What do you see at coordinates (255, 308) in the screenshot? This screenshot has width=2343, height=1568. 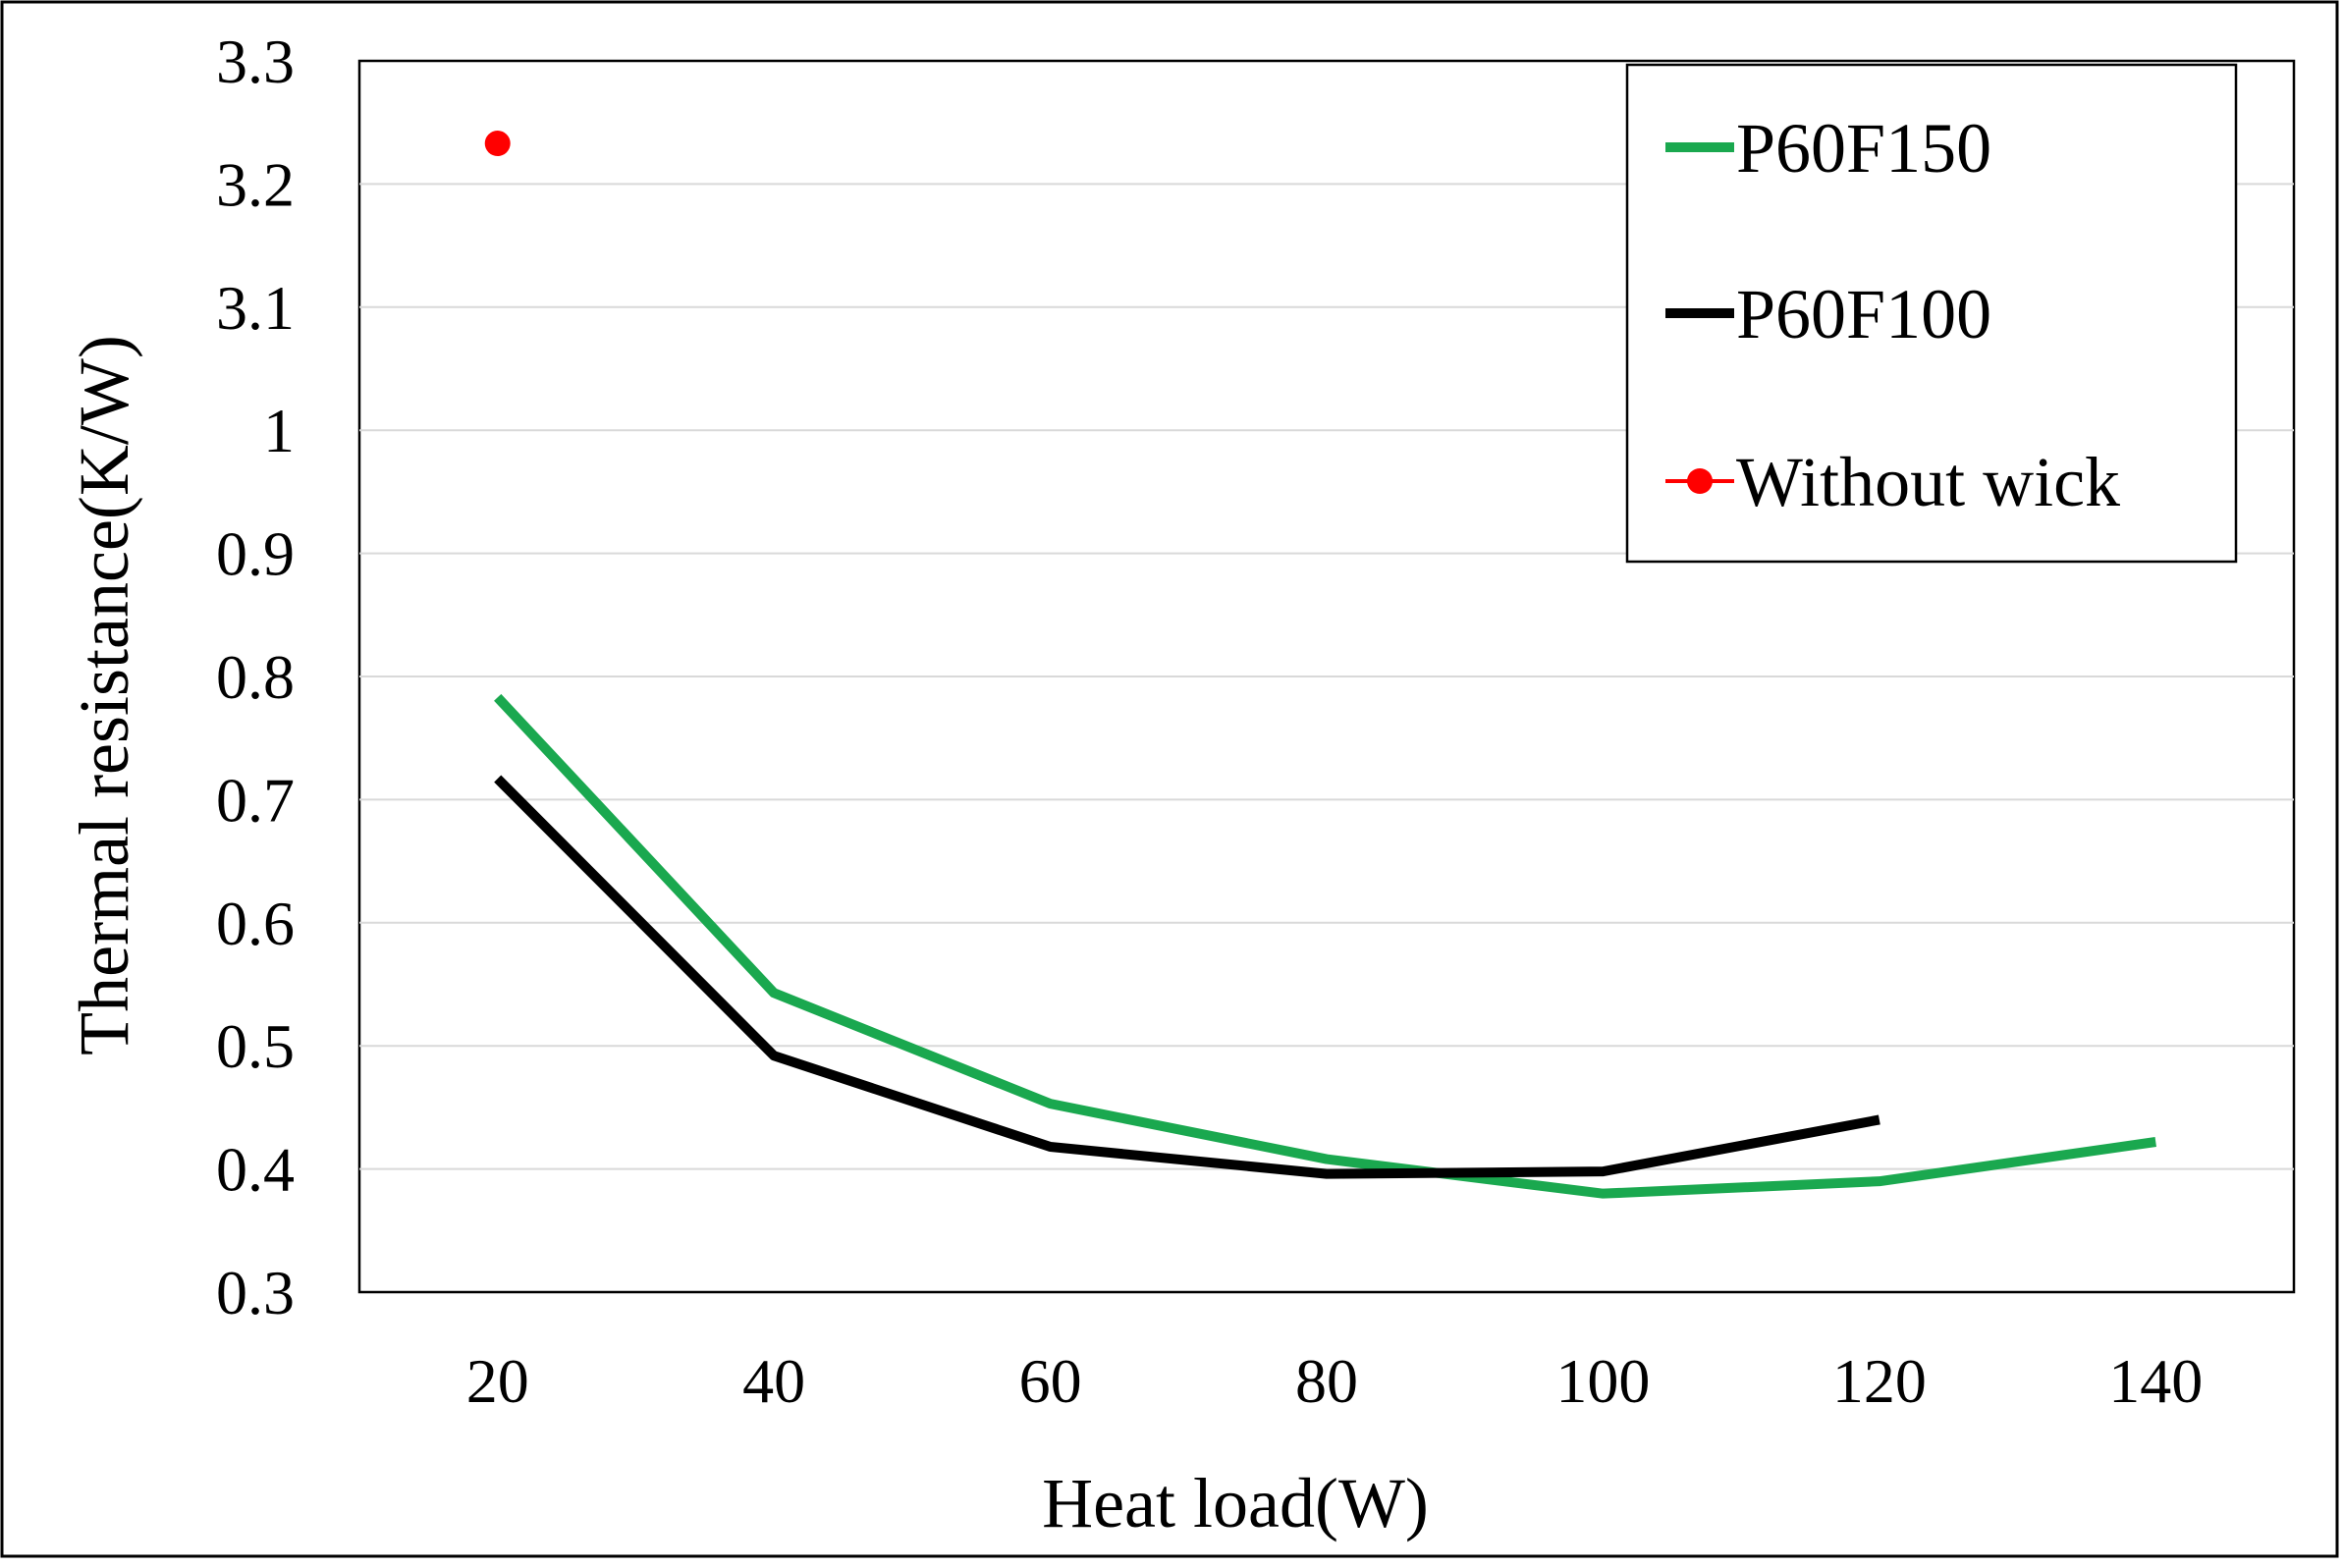 I see `y-tick-label: 3.1` at bounding box center [255, 308].